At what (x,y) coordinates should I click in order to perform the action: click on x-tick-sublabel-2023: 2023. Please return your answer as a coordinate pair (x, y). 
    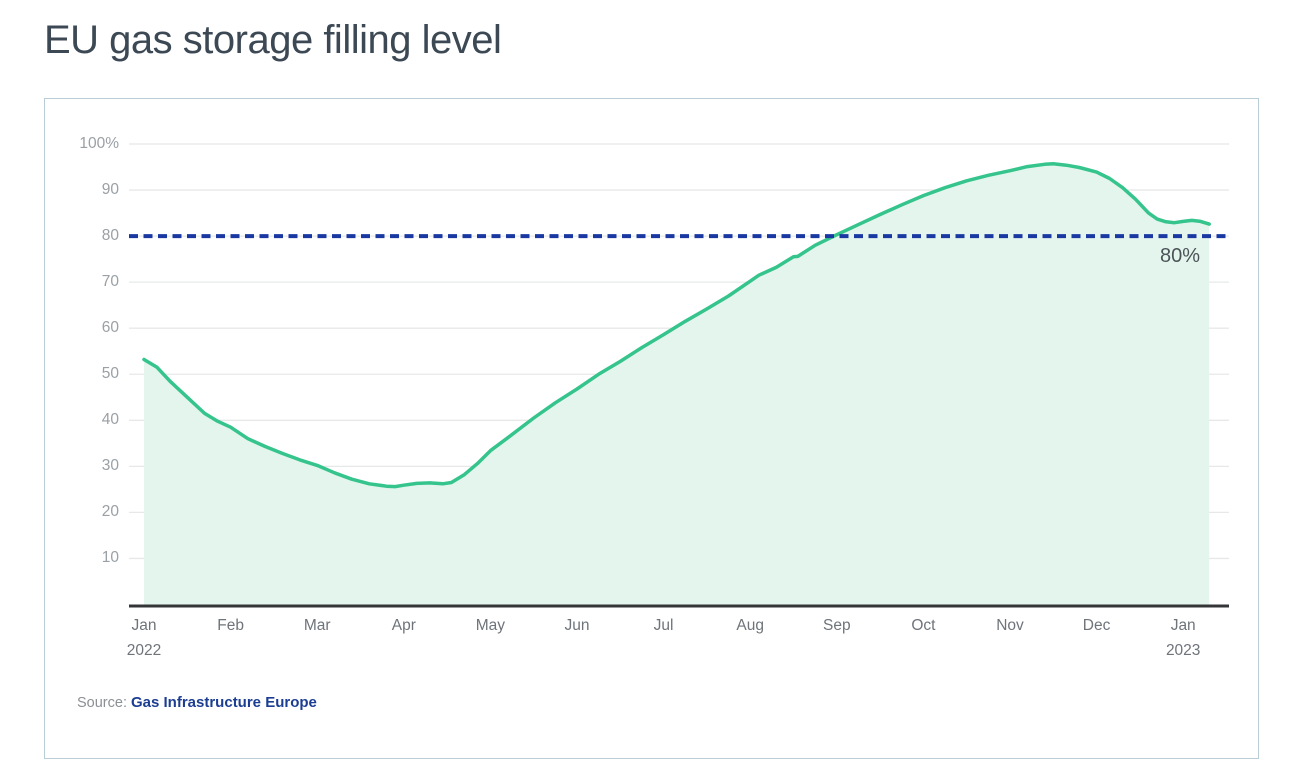
    Looking at the image, I should click on (1183, 650).